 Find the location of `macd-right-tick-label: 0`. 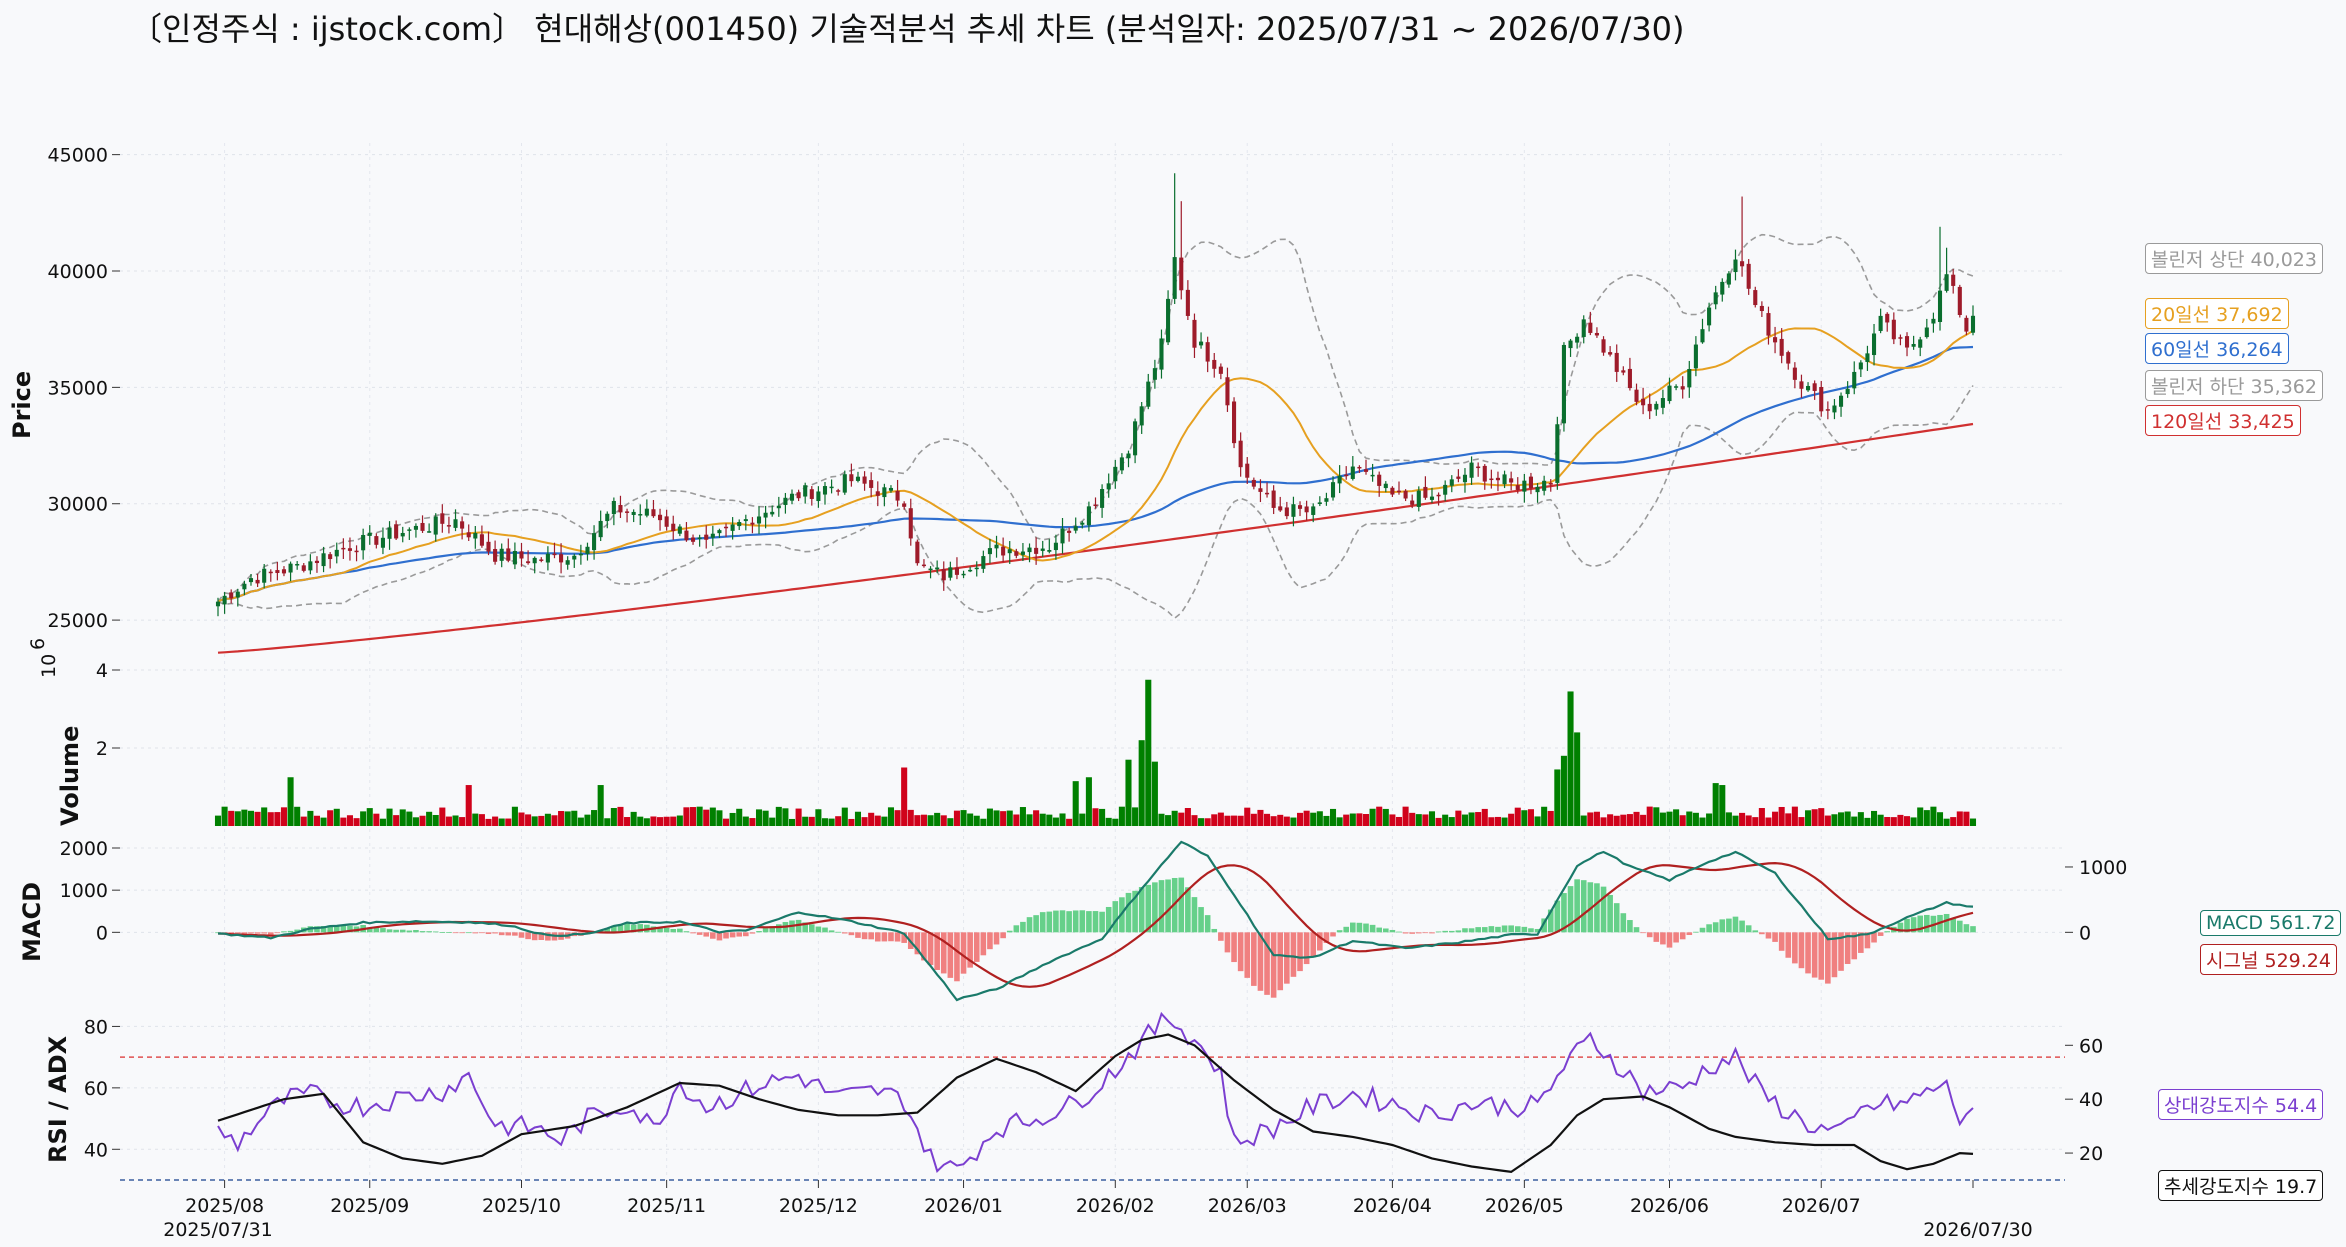

macd-right-tick-label: 0 is located at coordinates (2085, 933).